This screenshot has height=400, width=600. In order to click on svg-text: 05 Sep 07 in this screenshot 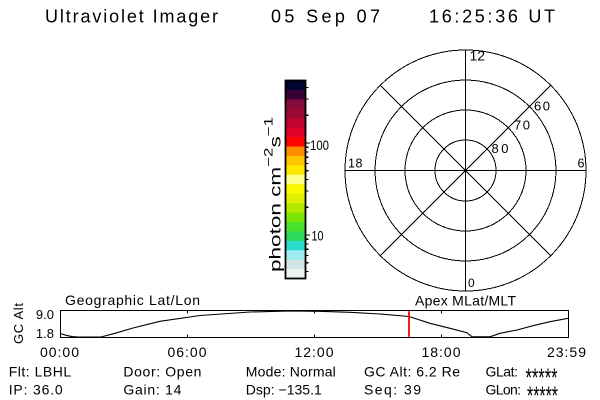, I will do `click(325, 17)`.